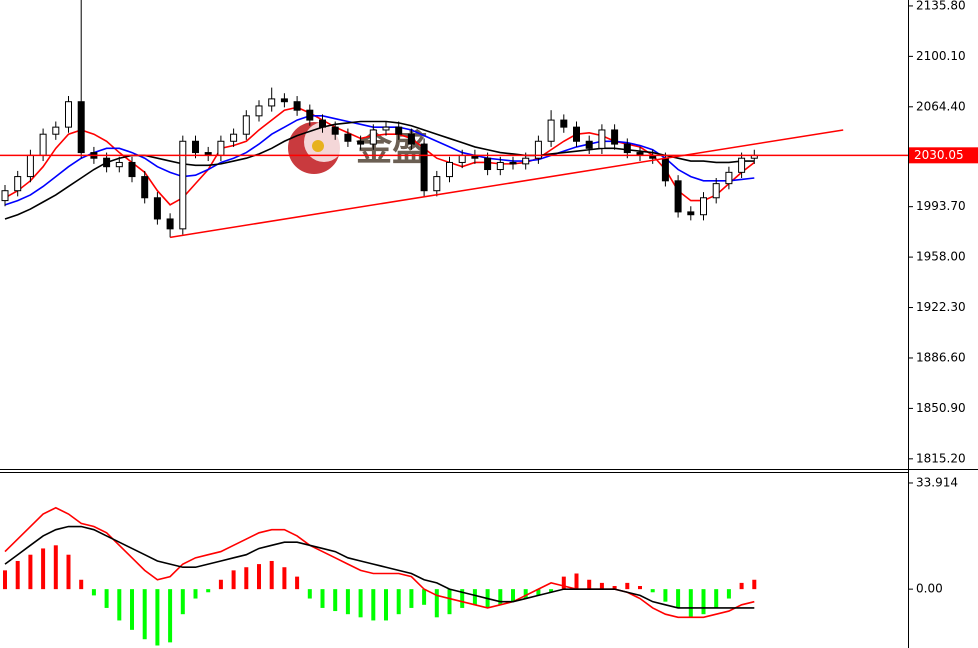 The width and height of the screenshot is (978, 648). I want to click on price-label: 2030.05, so click(939, 155).